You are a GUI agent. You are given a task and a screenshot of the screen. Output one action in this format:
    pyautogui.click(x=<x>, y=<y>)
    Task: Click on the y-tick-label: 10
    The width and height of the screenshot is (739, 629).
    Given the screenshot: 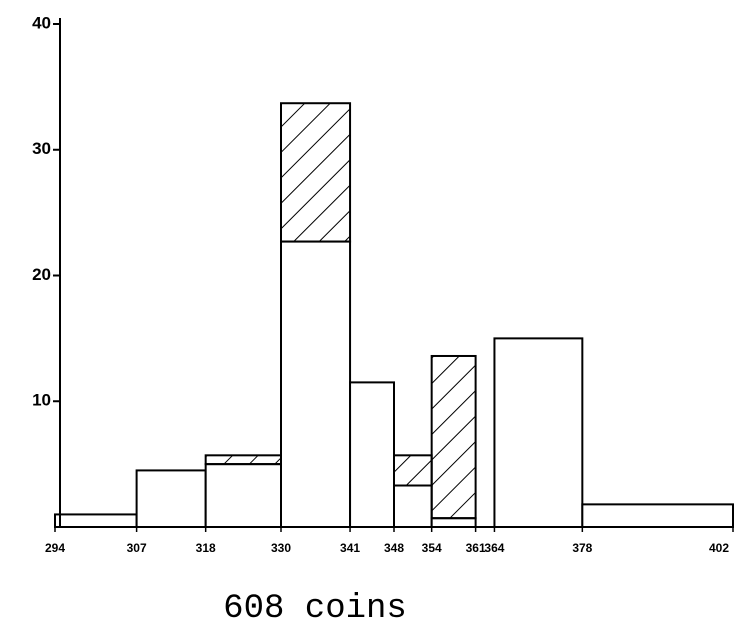 What is the action you would take?
    pyautogui.click(x=41, y=400)
    